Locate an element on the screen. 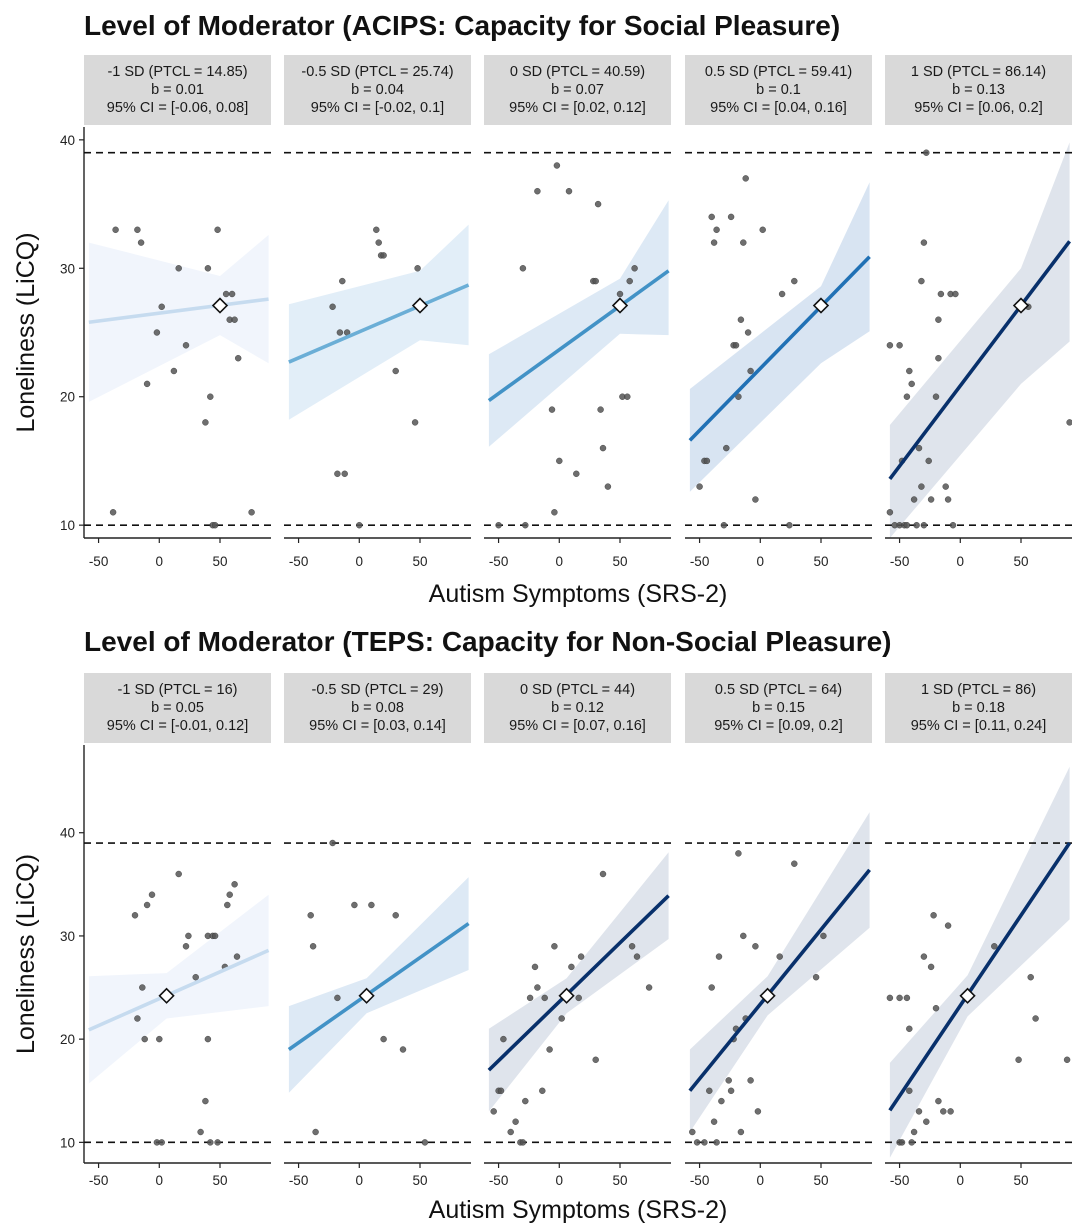 The image size is (1072, 1225). y-tick-label: 40 is located at coordinates (67, 833).